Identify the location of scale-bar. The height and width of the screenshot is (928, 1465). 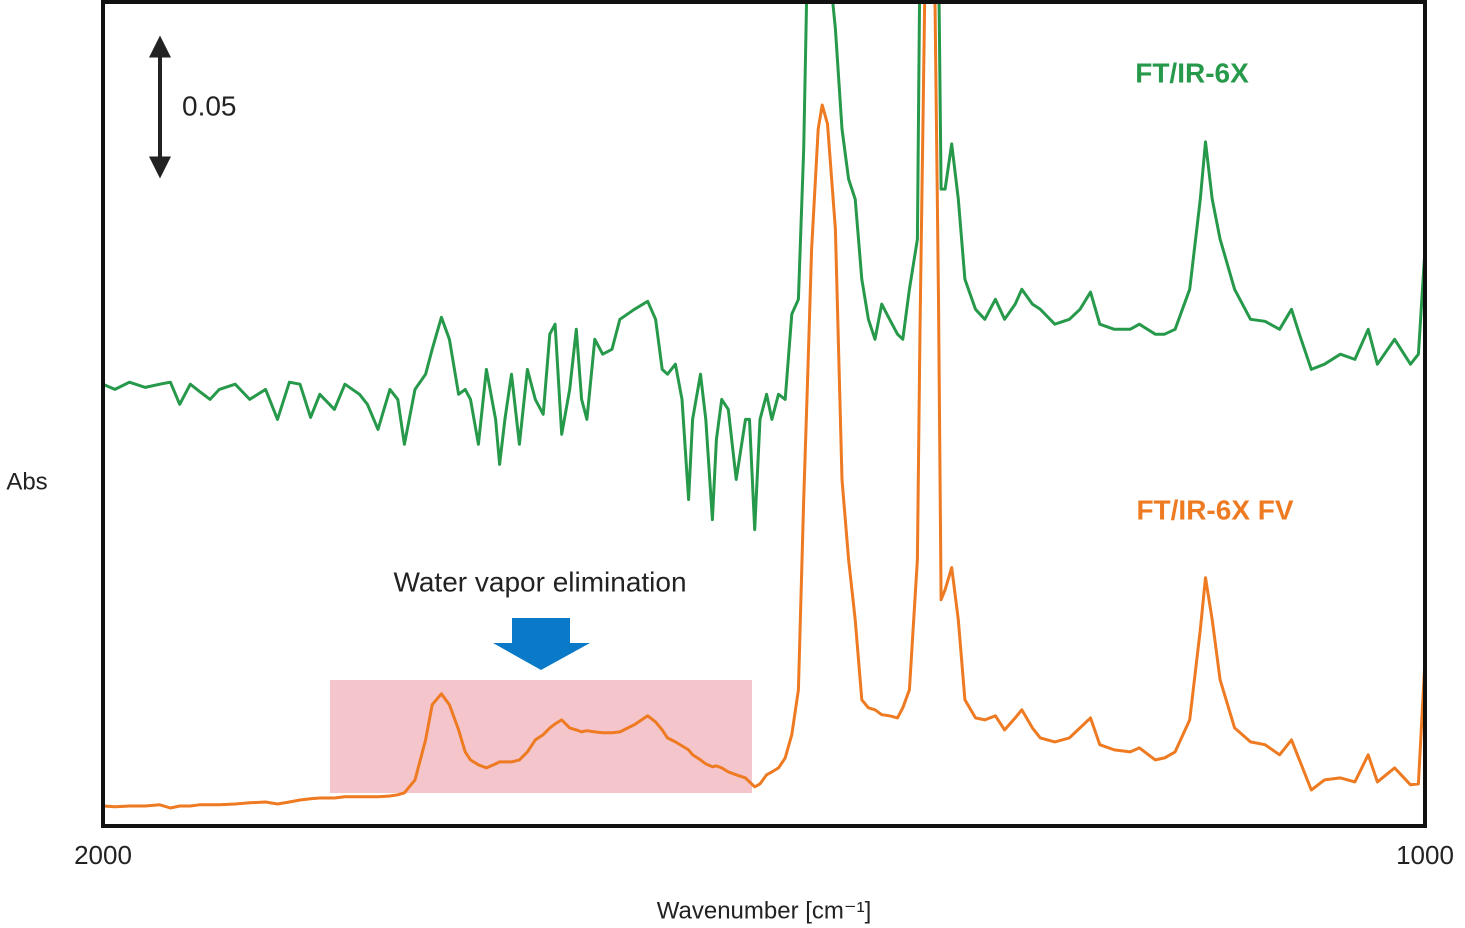
(160, 107).